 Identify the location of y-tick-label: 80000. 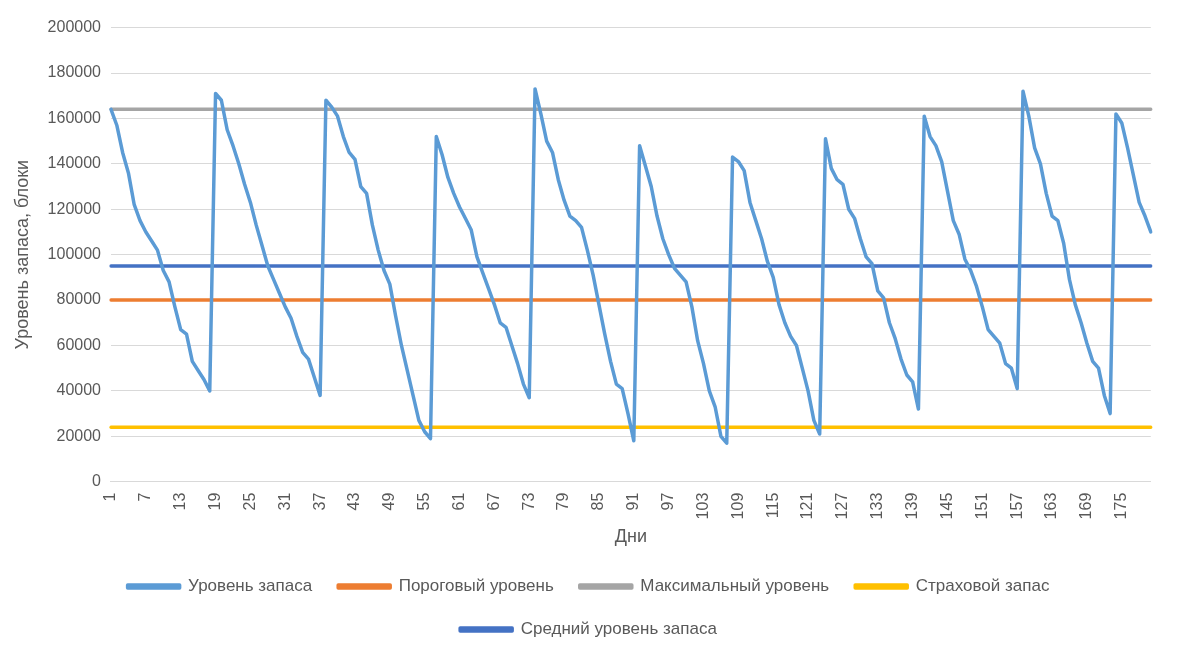
(79, 299).